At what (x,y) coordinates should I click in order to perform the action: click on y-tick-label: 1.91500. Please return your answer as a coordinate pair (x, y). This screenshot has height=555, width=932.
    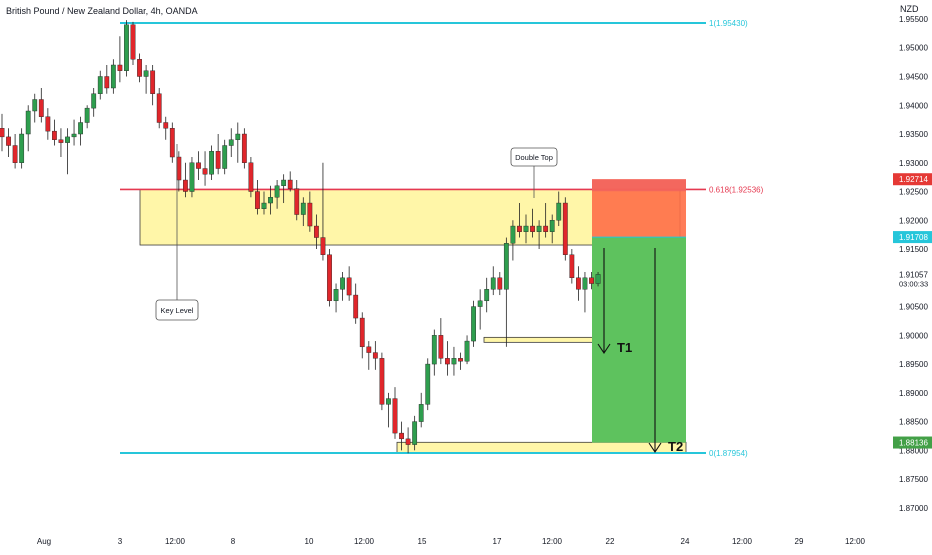
    Looking at the image, I should click on (913, 249).